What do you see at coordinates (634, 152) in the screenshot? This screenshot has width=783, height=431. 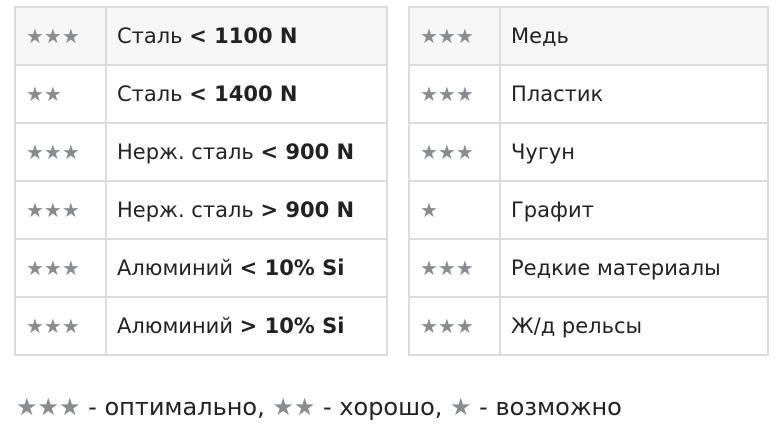 I see `material-name: Чугун` at bounding box center [634, 152].